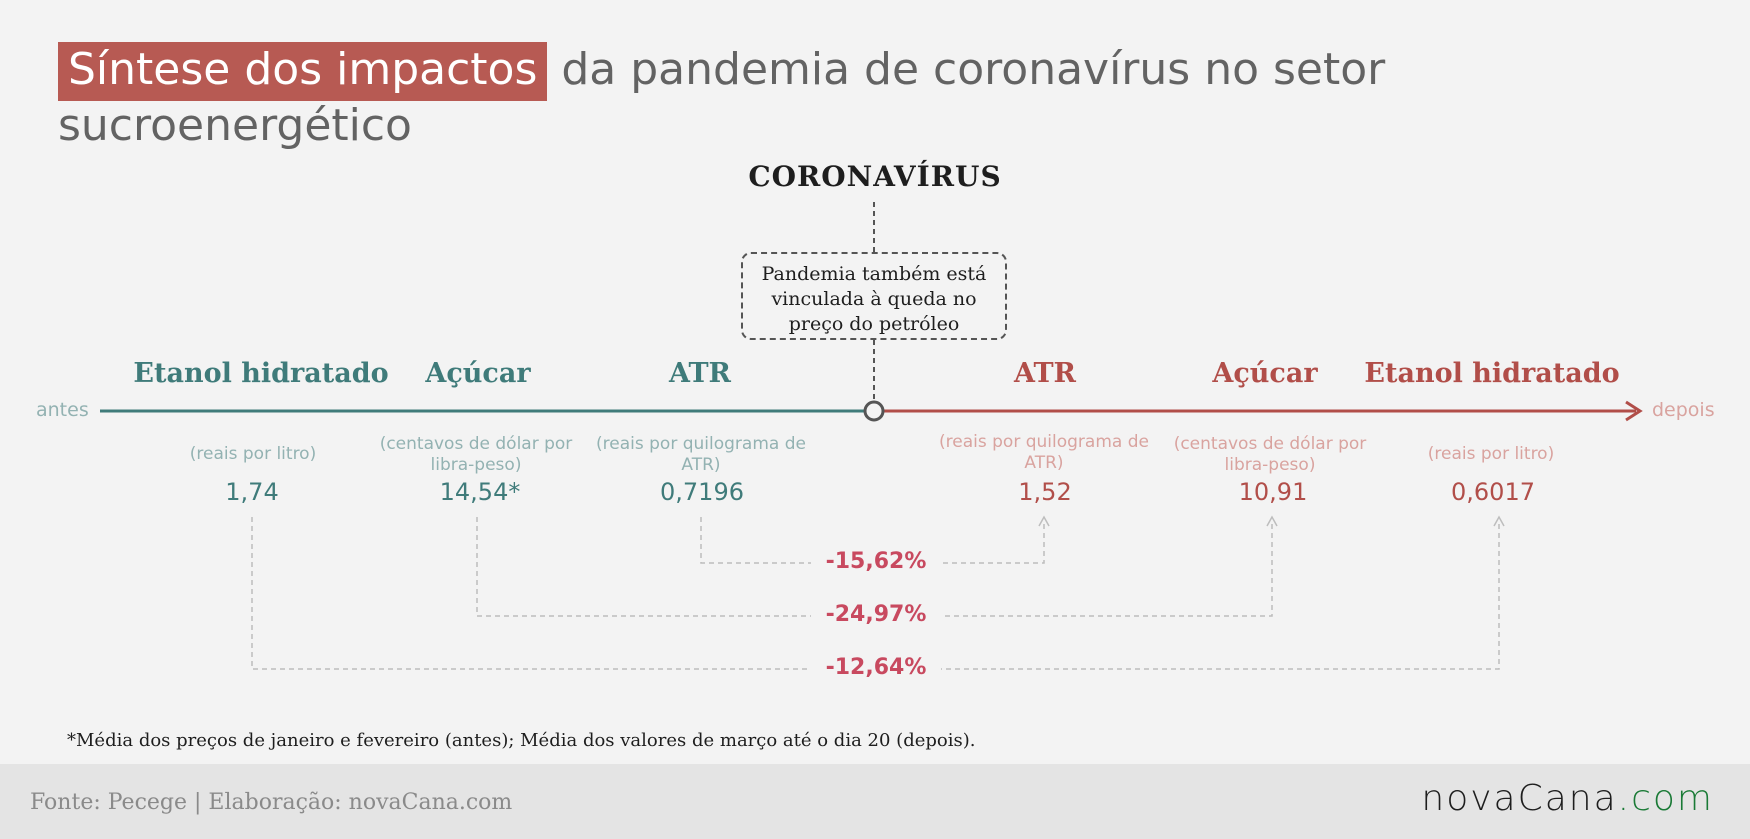 This screenshot has height=839, width=1750. I want to click on bracket-acucar-arrow, so click(1272, 521).